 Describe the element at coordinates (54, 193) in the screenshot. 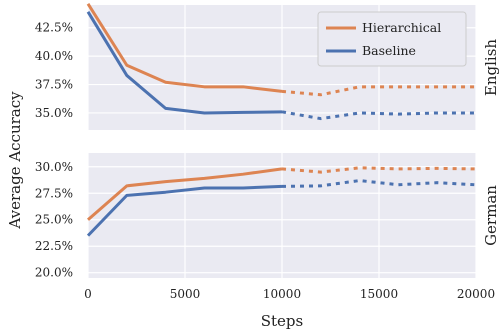

I see `german-y-tick-label: 27.5%` at that location.